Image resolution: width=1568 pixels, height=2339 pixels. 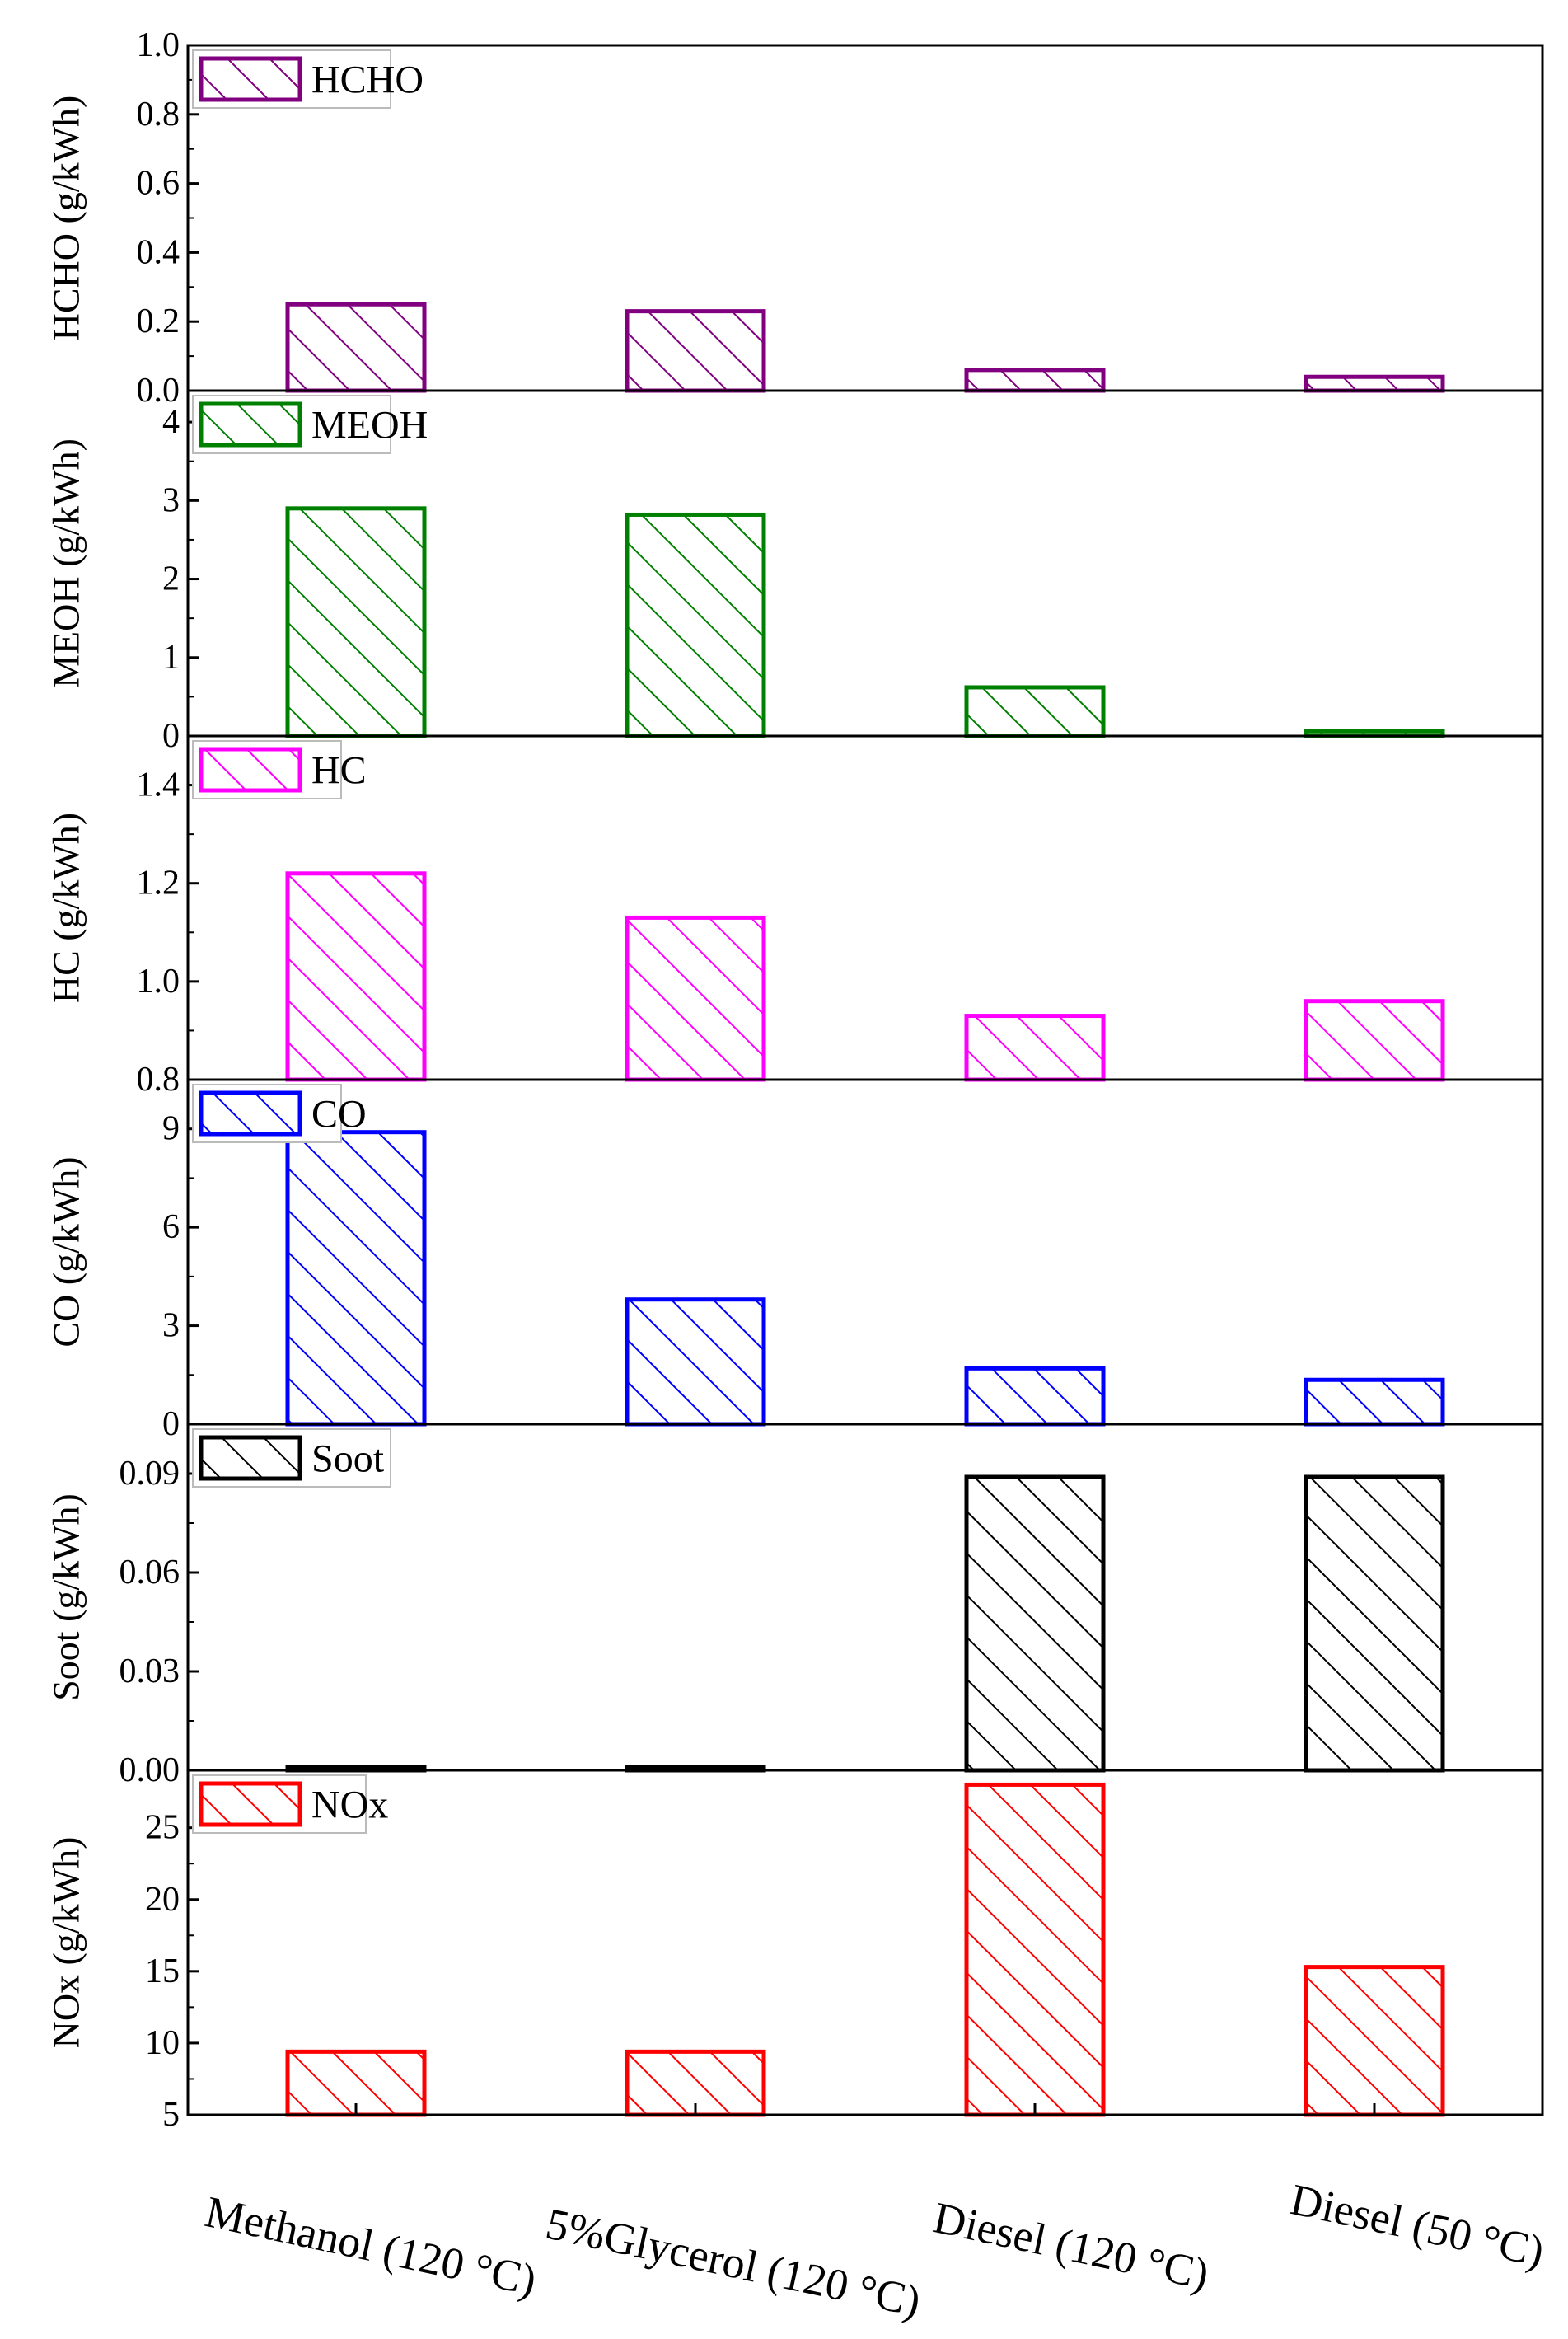 I want to click on y-tick-label-hcho: 0.8, so click(x=158, y=115).